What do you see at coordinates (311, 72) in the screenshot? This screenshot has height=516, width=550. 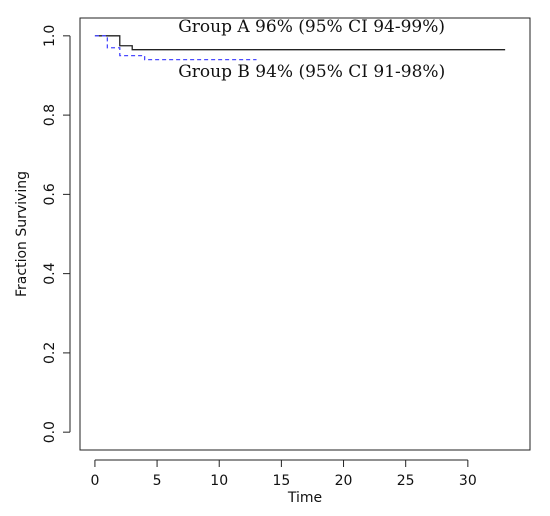 I see `series-annotation-2: Group B 94% (95% CI 91-98%)` at bounding box center [311, 72].